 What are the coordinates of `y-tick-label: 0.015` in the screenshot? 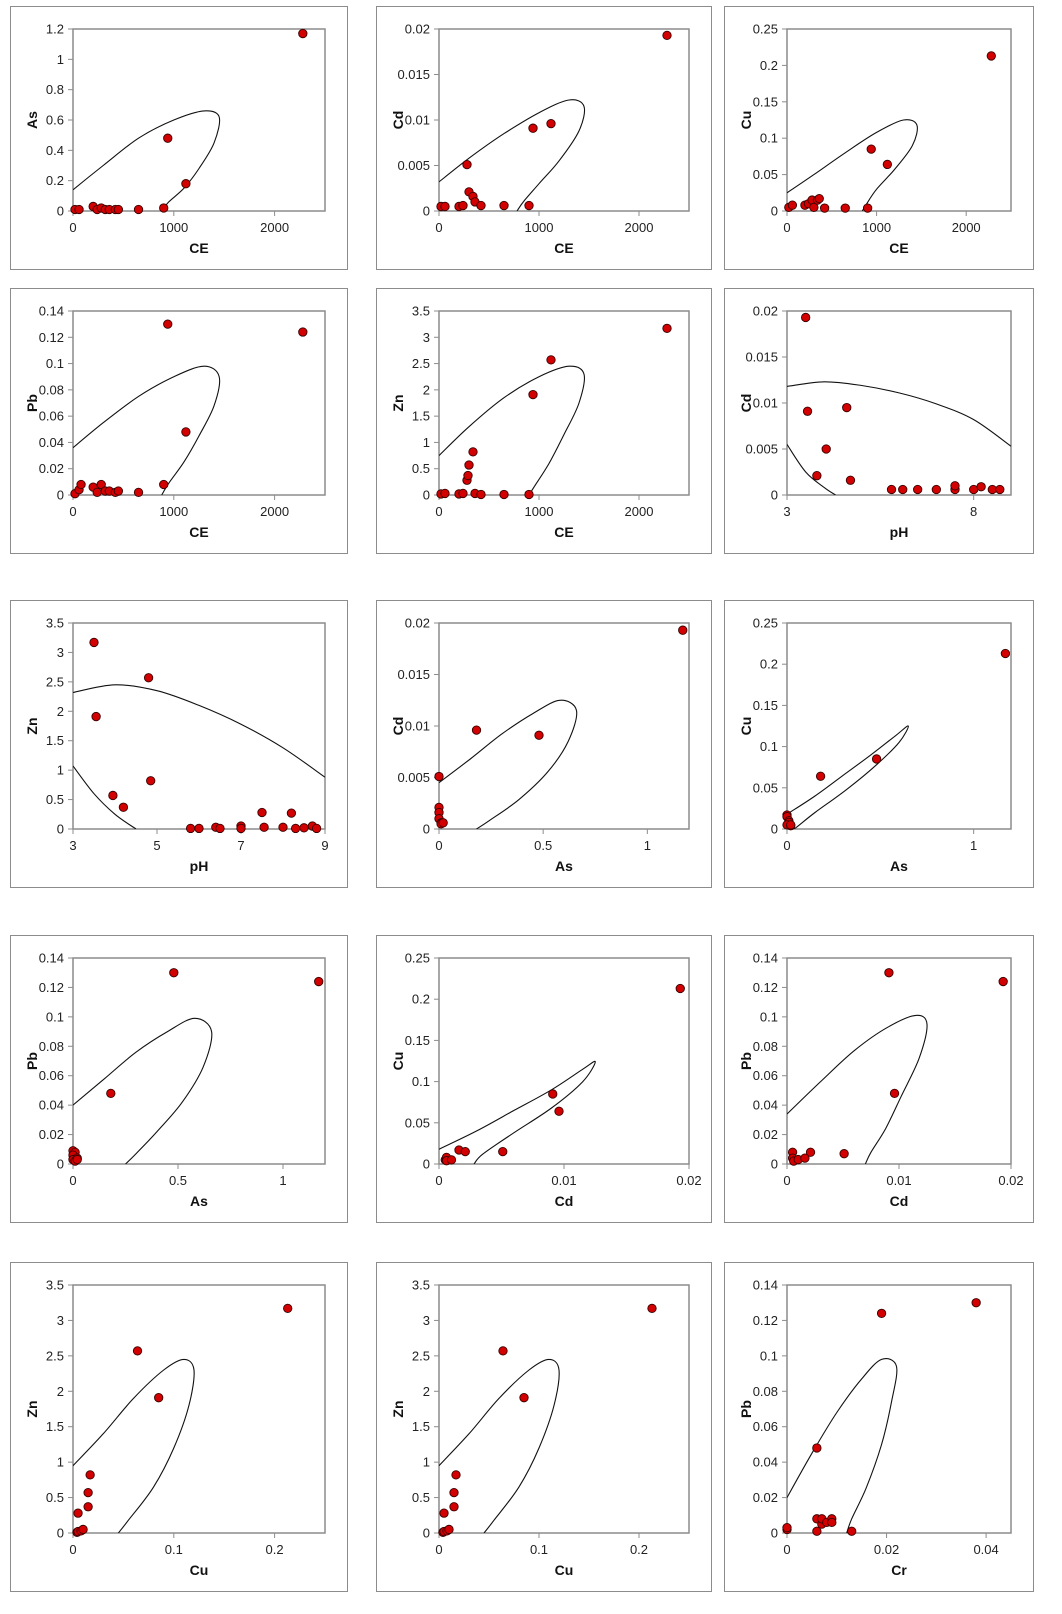 It's located at (761, 357).